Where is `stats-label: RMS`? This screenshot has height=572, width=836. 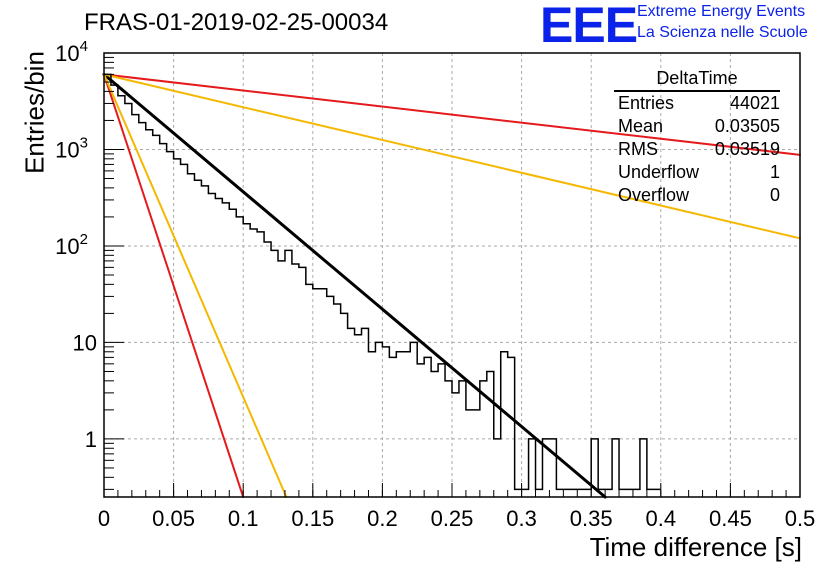 stats-label: RMS is located at coordinates (638, 149).